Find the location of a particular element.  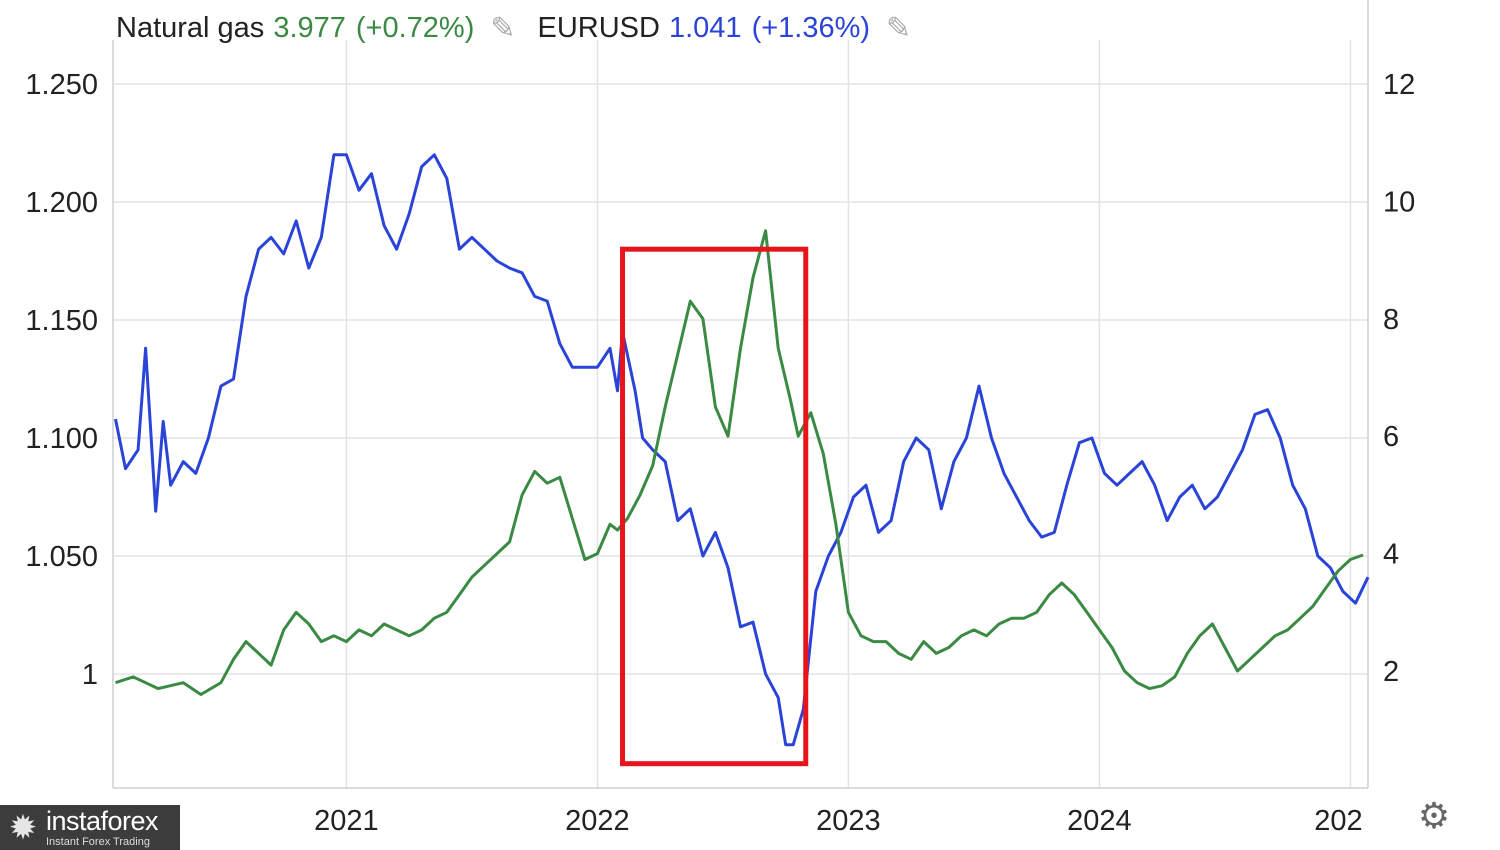

highlight-box is located at coordinates (714, 506).